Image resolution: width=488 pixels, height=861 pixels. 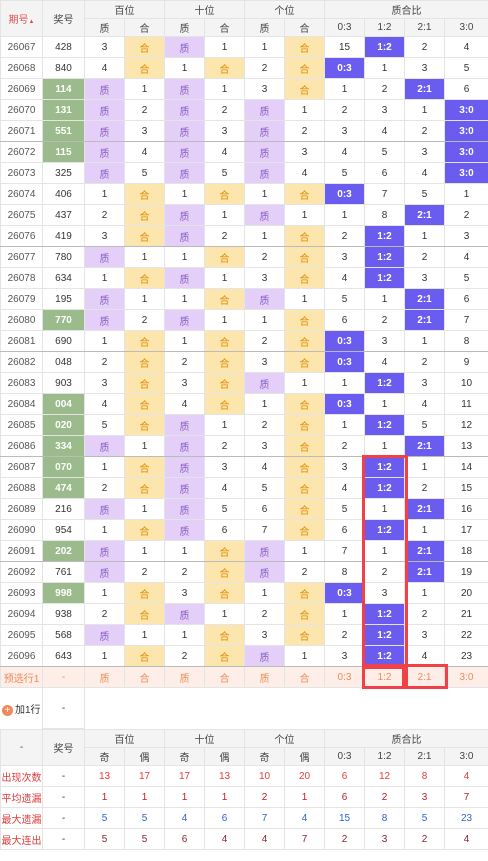 What do you see at coordinates (384, 776) in the screenshot?
I see `stat-value: 12` at bounding box center [384, 776].